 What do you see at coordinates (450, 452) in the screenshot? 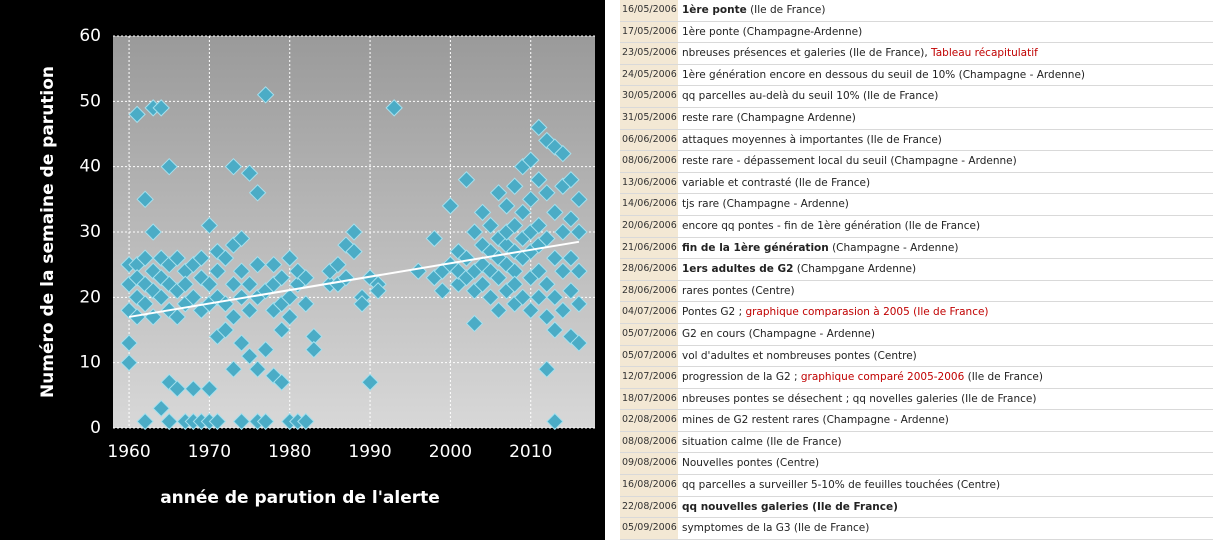
I see `x-tick-label: 2000` at bounding box center [450, 452].